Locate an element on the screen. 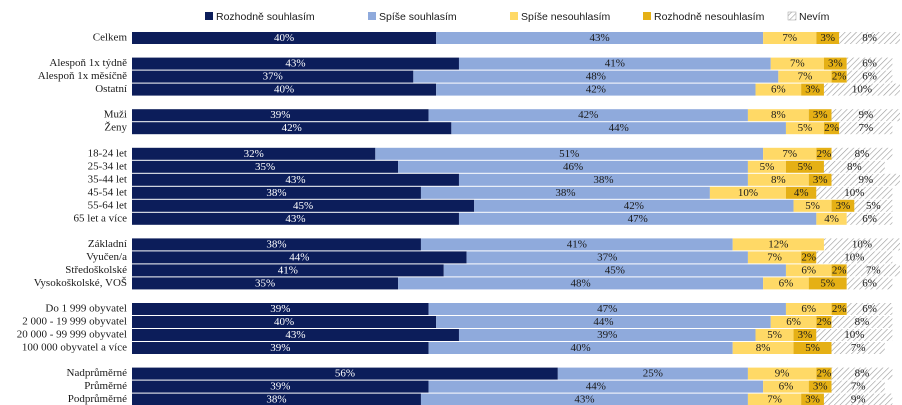 The height and width of the screenshot is (405, 902). category-label: 65 let a více is located at coordinates (101, 218).